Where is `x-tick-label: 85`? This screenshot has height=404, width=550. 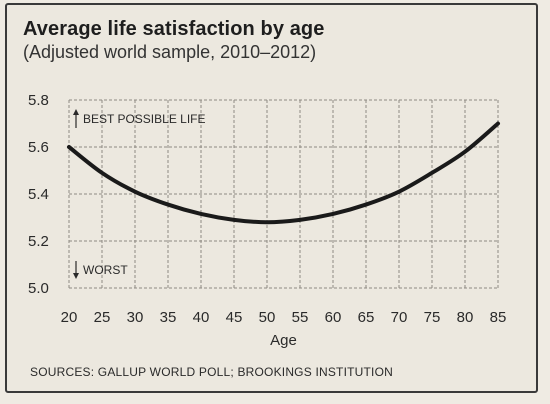 x-tick-label: 85 is located at coordinates (498, 317).